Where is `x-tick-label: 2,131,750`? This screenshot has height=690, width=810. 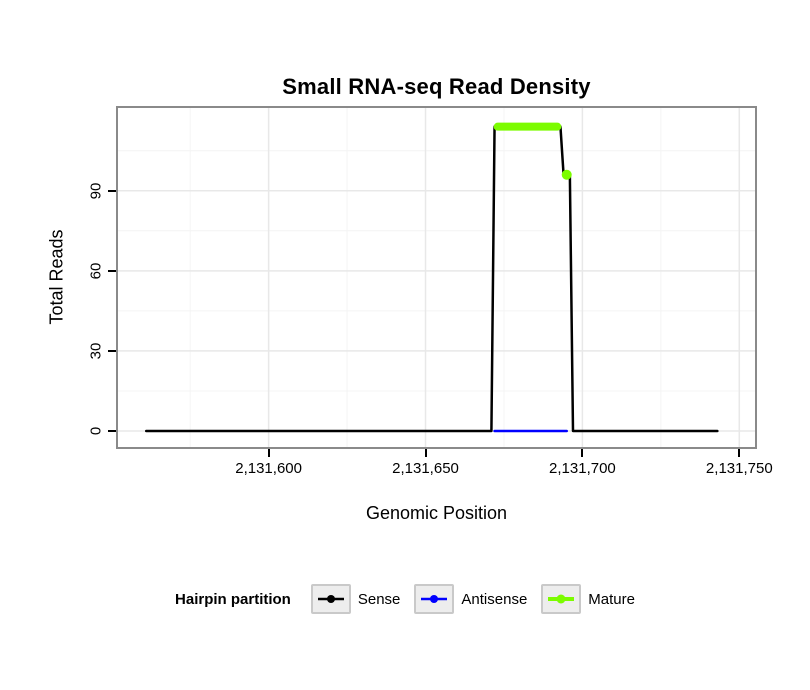
x-tick-label: 2,131,750 is located at coordinates (739, 468).